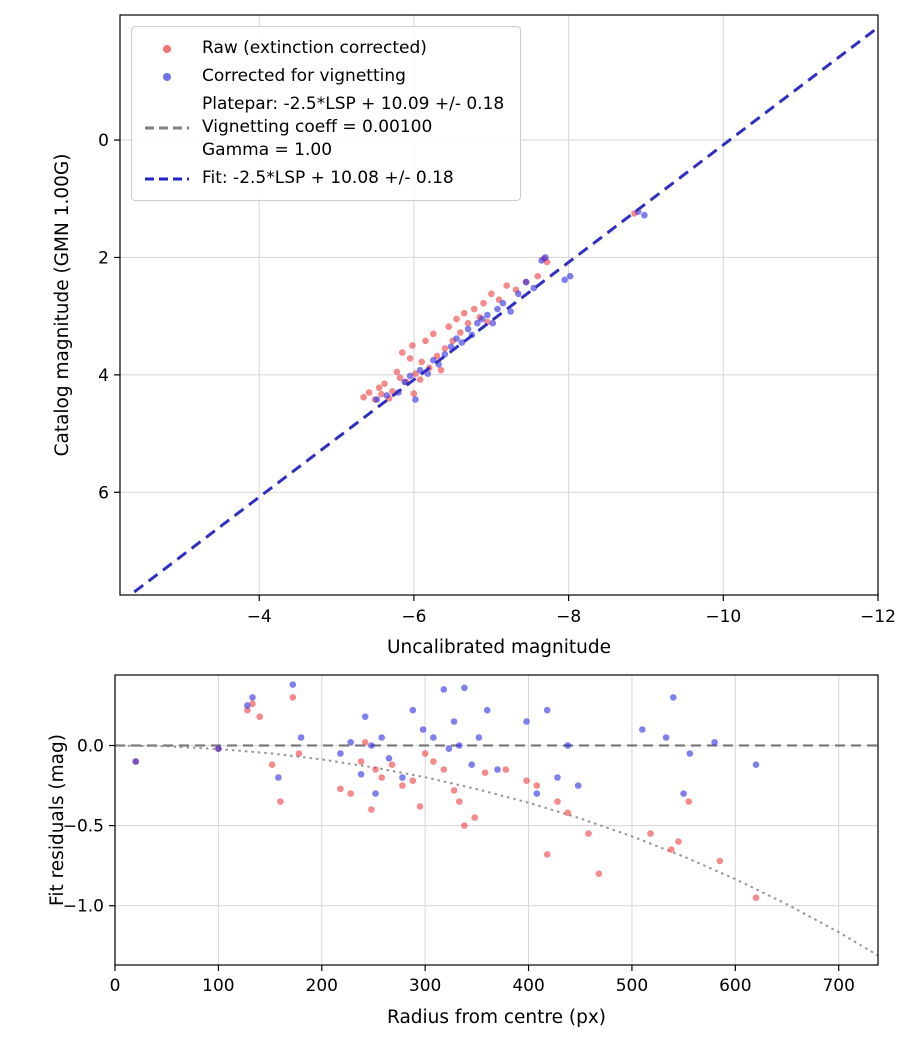 The width and height of the screenshot is (900, 1050). What do you see at coordinates (218, 986) in the screenshot?
I see `bottom-chart-x-tick-label: 100` at bounding box center [218, 986].